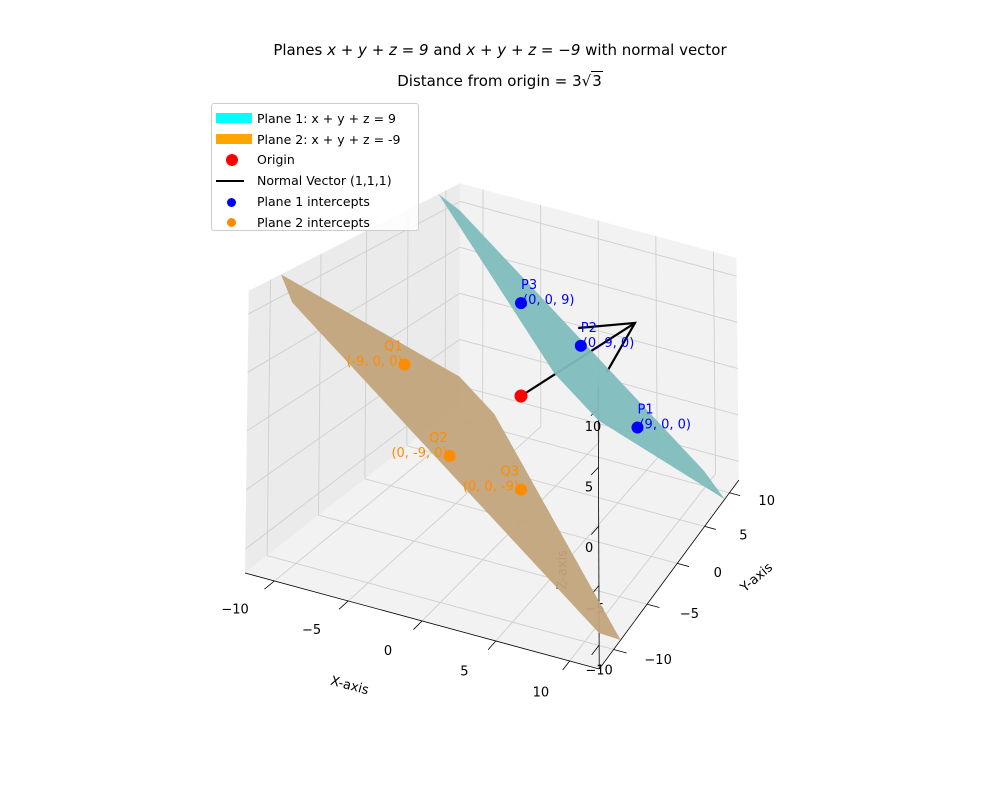 The image size is (1000, 804). I want to click on title-text-3: with normal vector, so click(653, 50).